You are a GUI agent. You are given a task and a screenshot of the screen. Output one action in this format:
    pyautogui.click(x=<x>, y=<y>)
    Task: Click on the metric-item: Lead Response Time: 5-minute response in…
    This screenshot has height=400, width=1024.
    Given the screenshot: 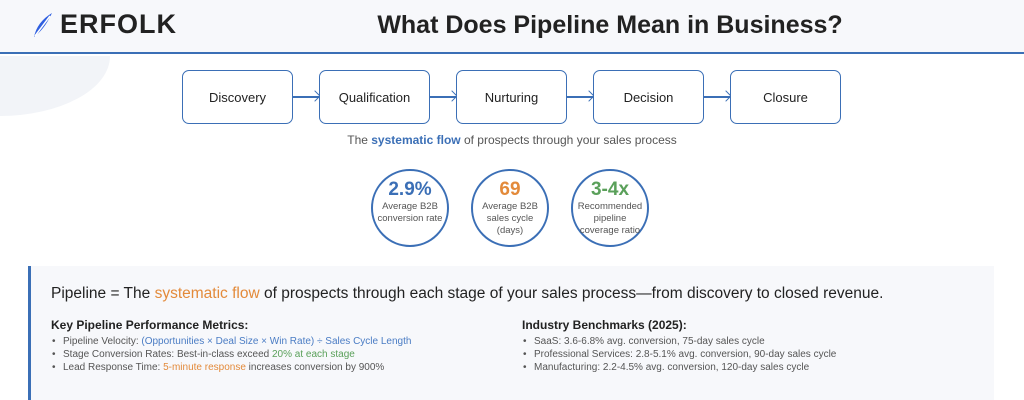 What is the action you would take?
    pyautogui.click(x=276, y=367)
    